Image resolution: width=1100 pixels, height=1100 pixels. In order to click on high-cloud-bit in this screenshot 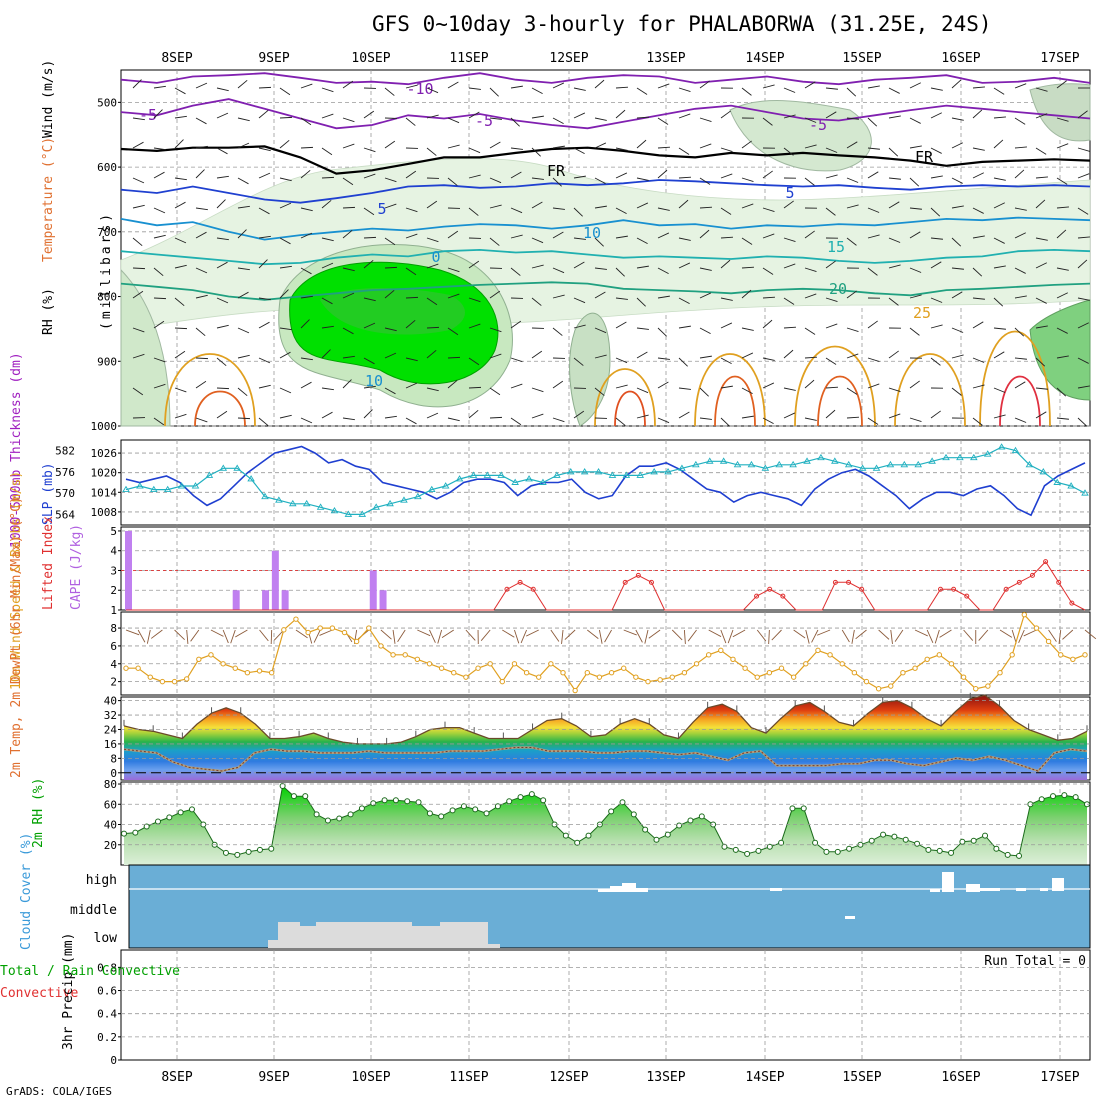, I will do `click(629, 887)`.